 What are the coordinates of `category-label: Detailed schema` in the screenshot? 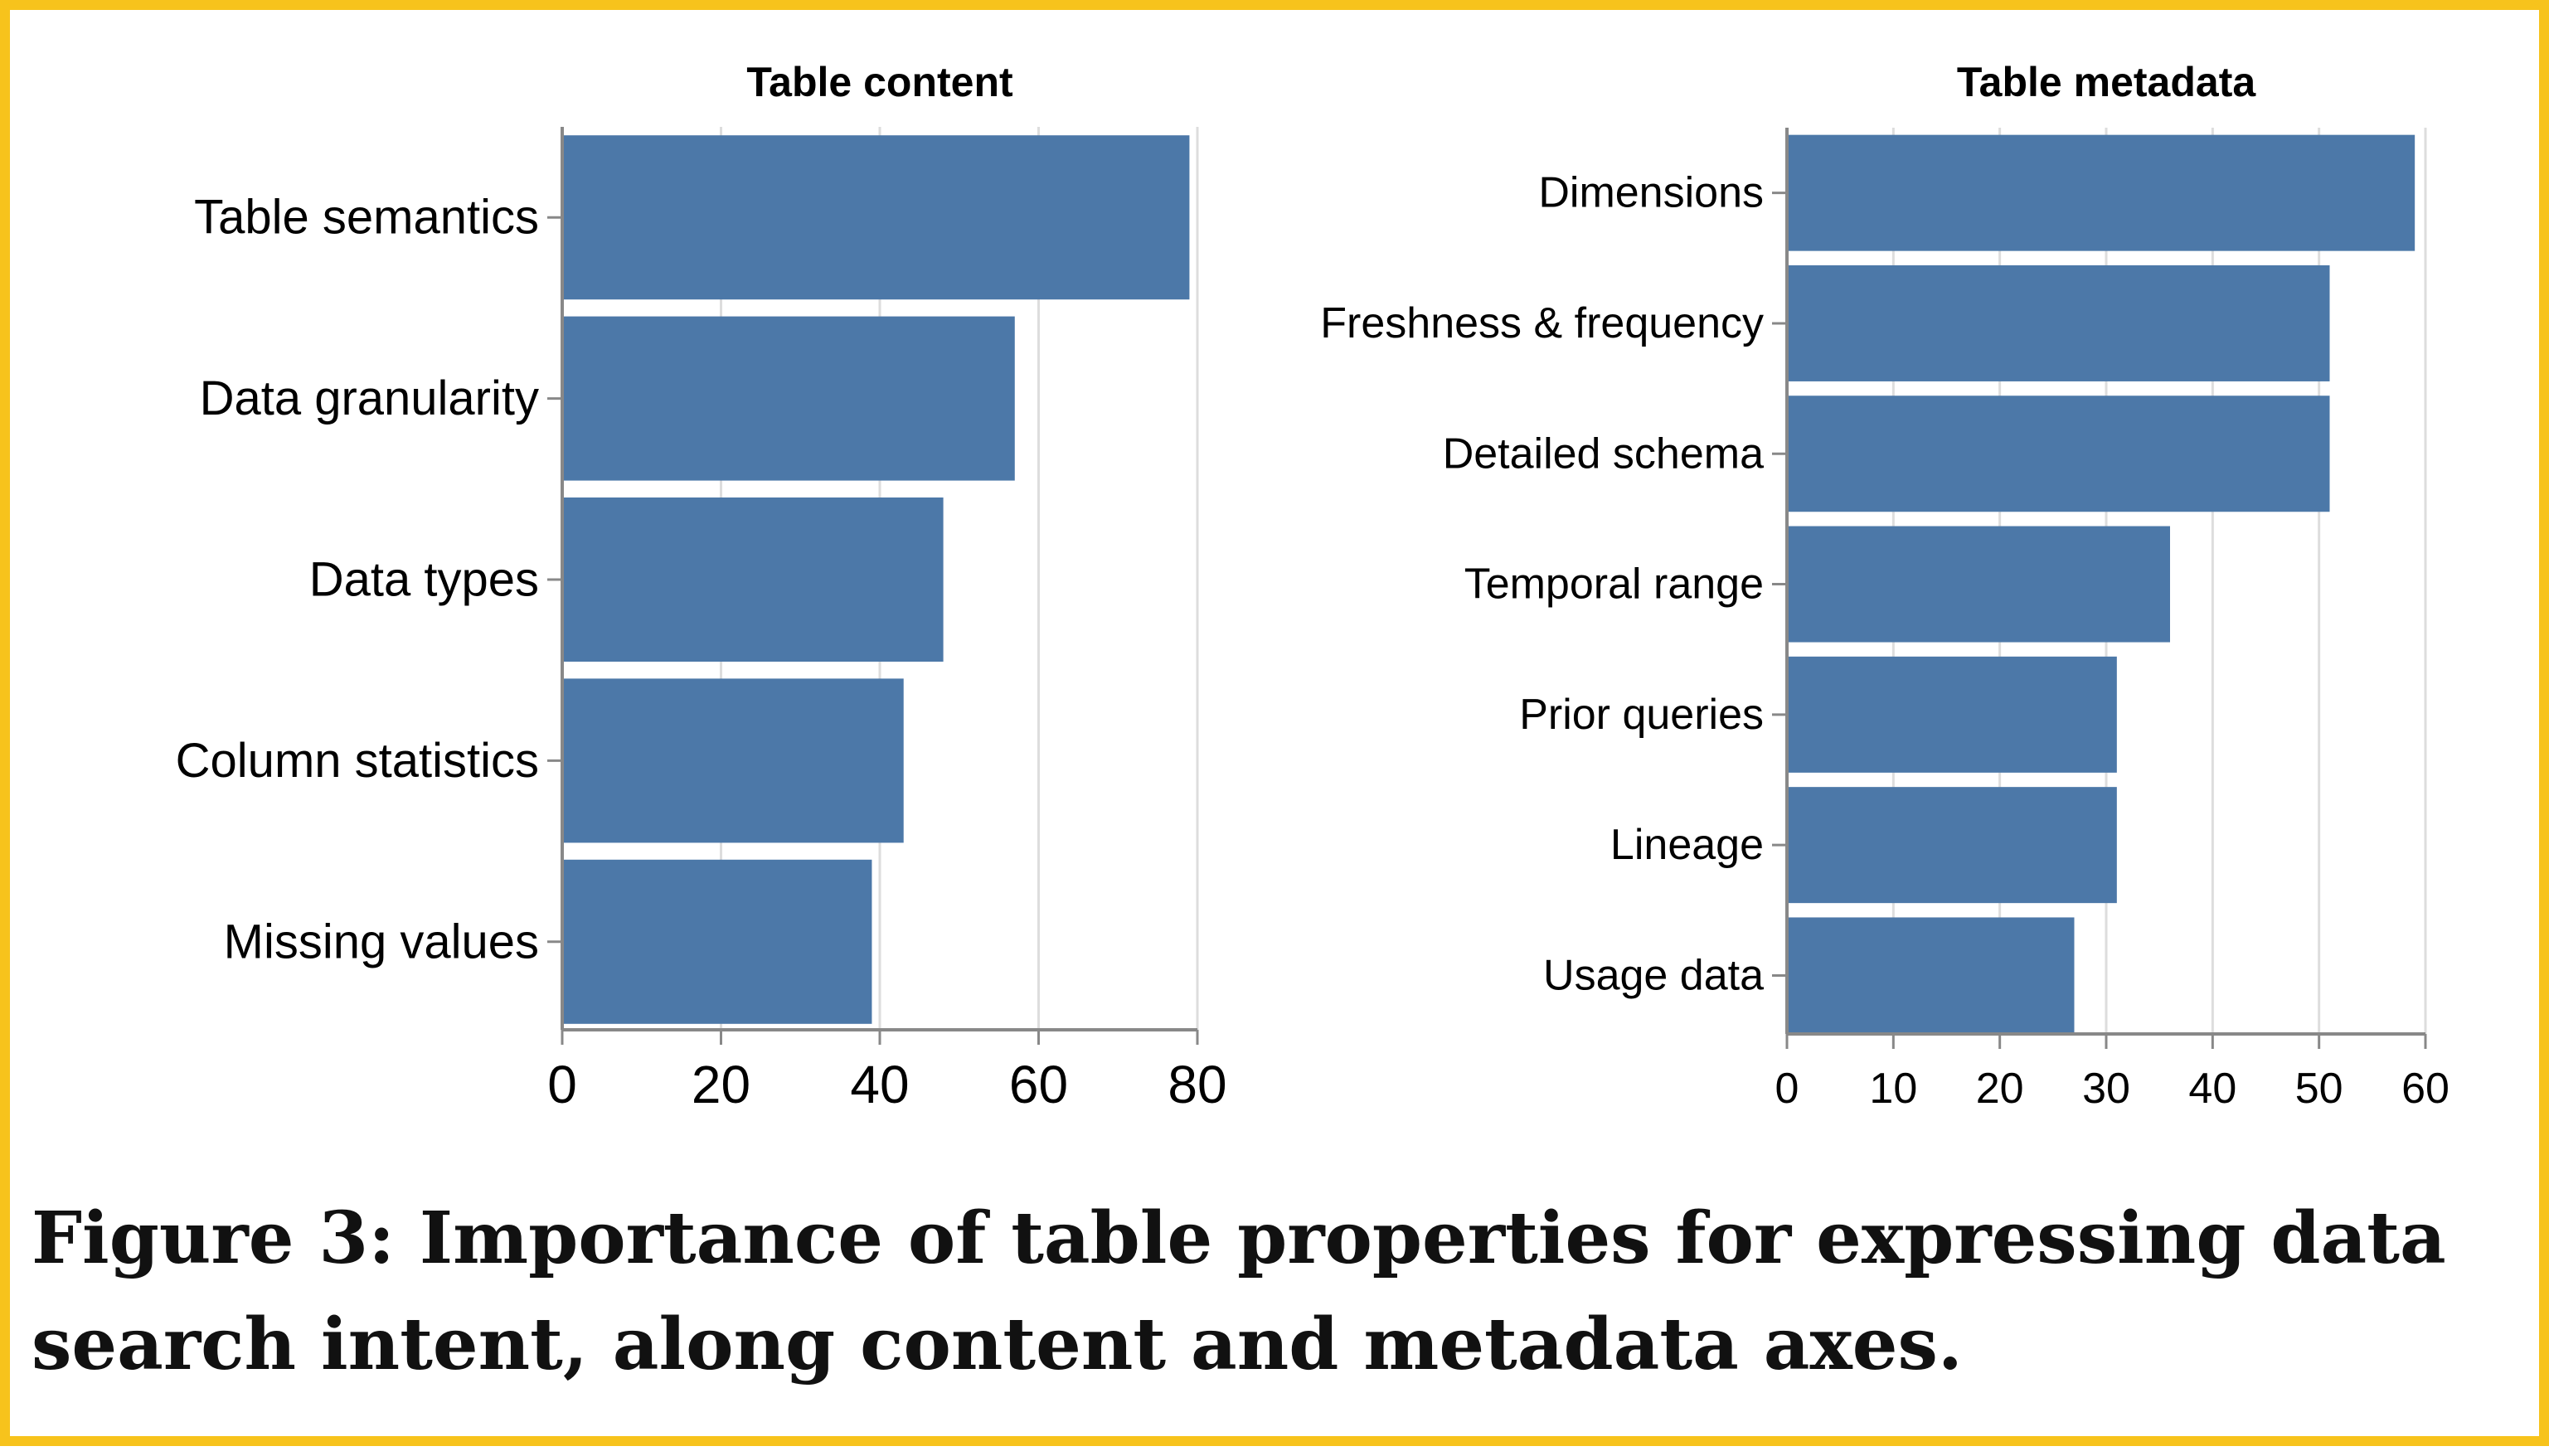 It's located at (1604, 454).